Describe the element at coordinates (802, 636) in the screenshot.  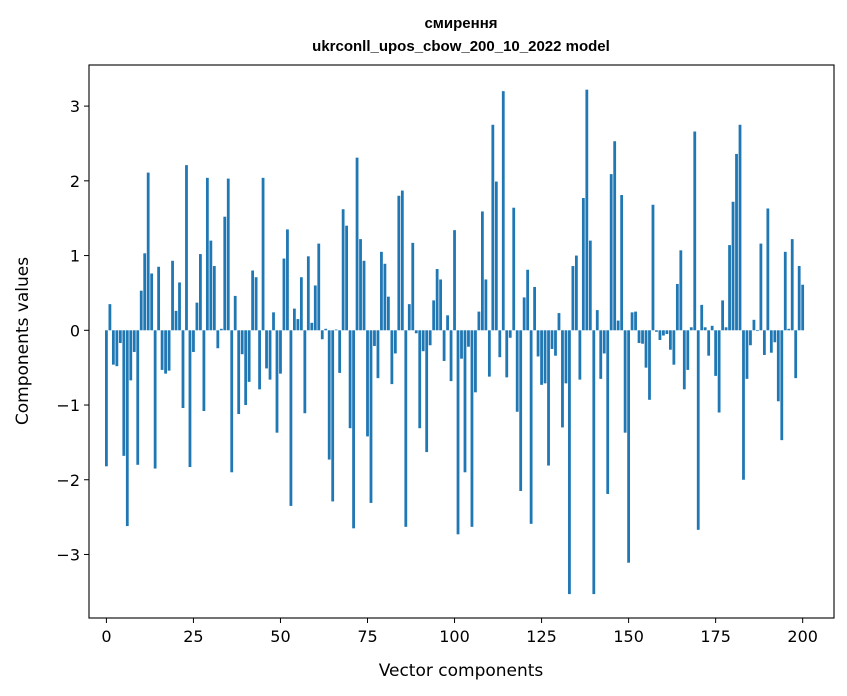
I see `x-tick-label: 200` at that location.